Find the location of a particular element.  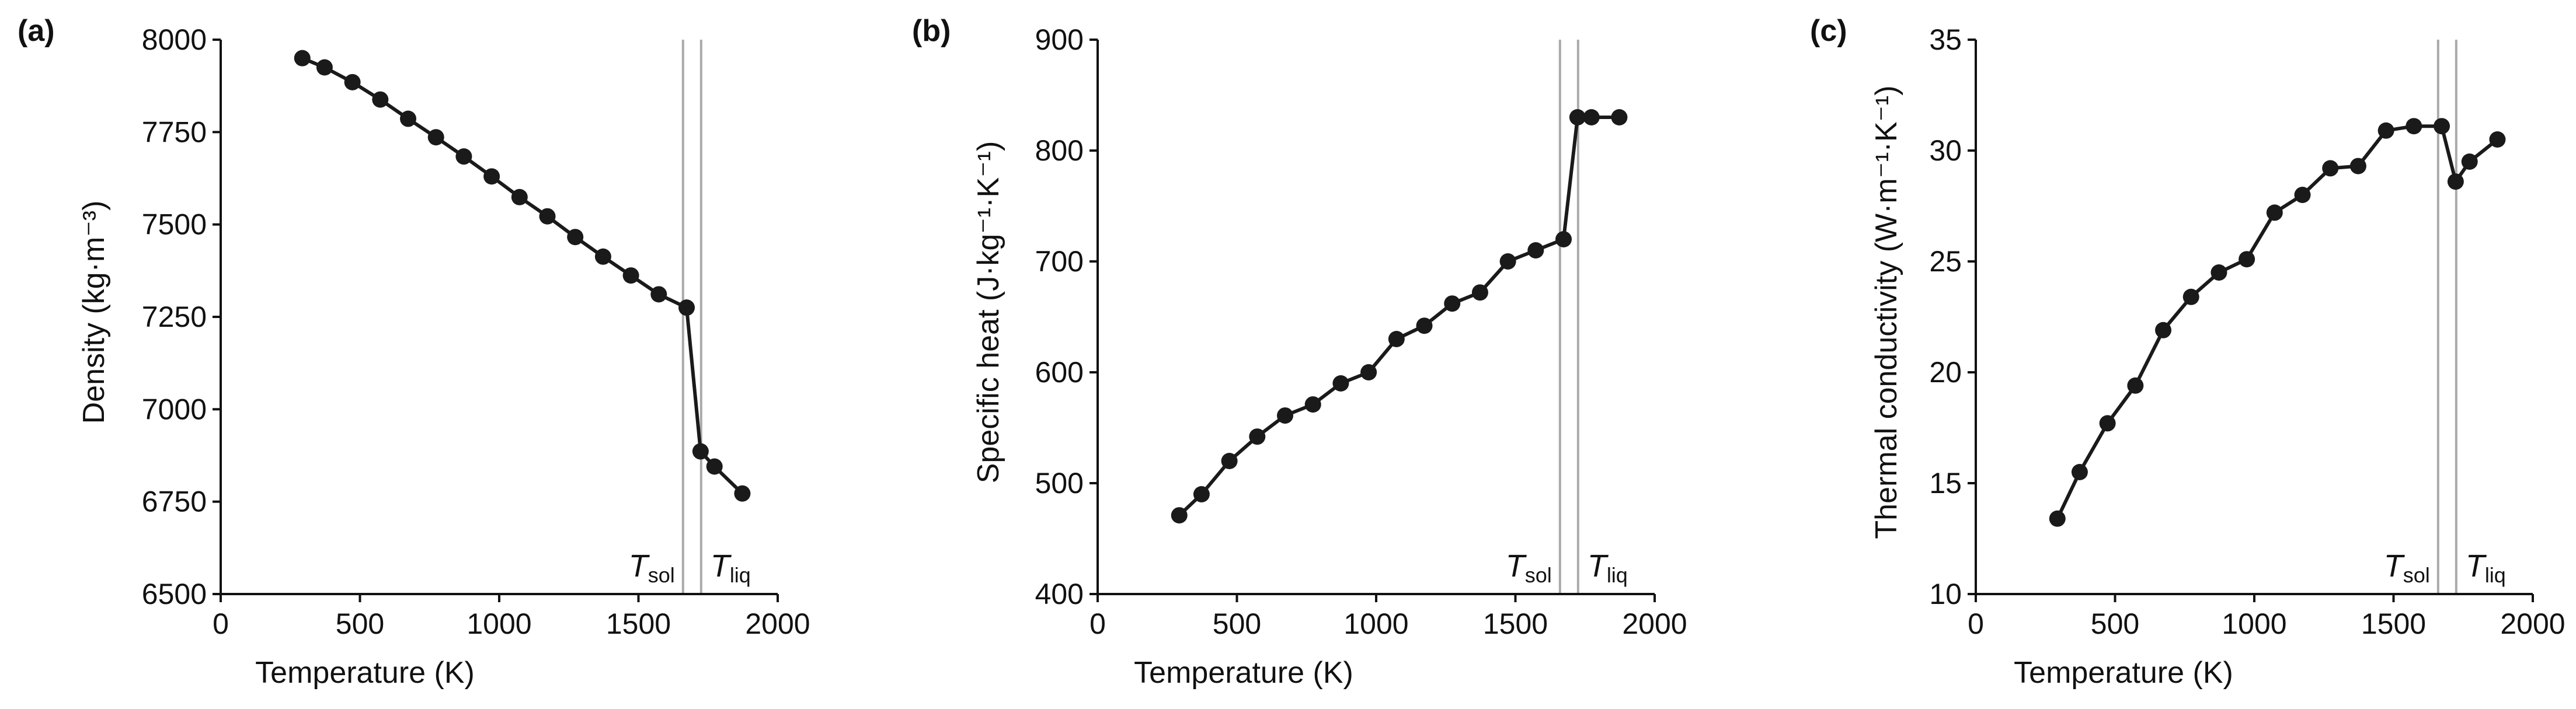

panel-c-label: (c) is located at coordinates (1828, 31).